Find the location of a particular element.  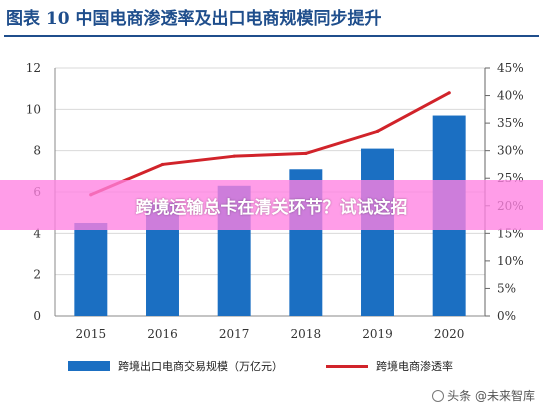

y-right-tick-label: 35% is located at coordinates (510, 123).